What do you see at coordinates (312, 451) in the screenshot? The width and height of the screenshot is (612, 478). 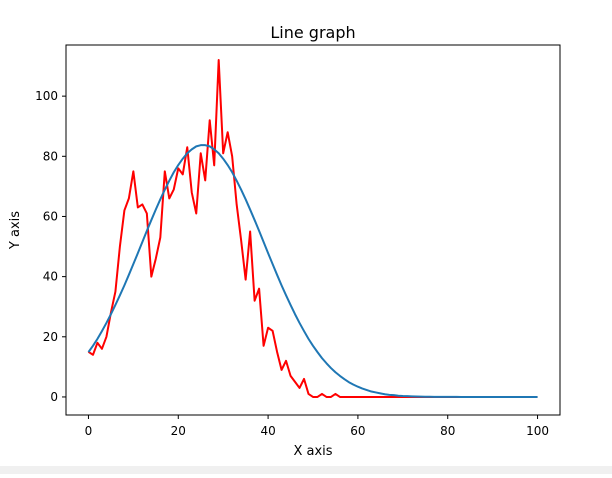 I see `x-axis-label: X axis` at bounding box center [312, 451].